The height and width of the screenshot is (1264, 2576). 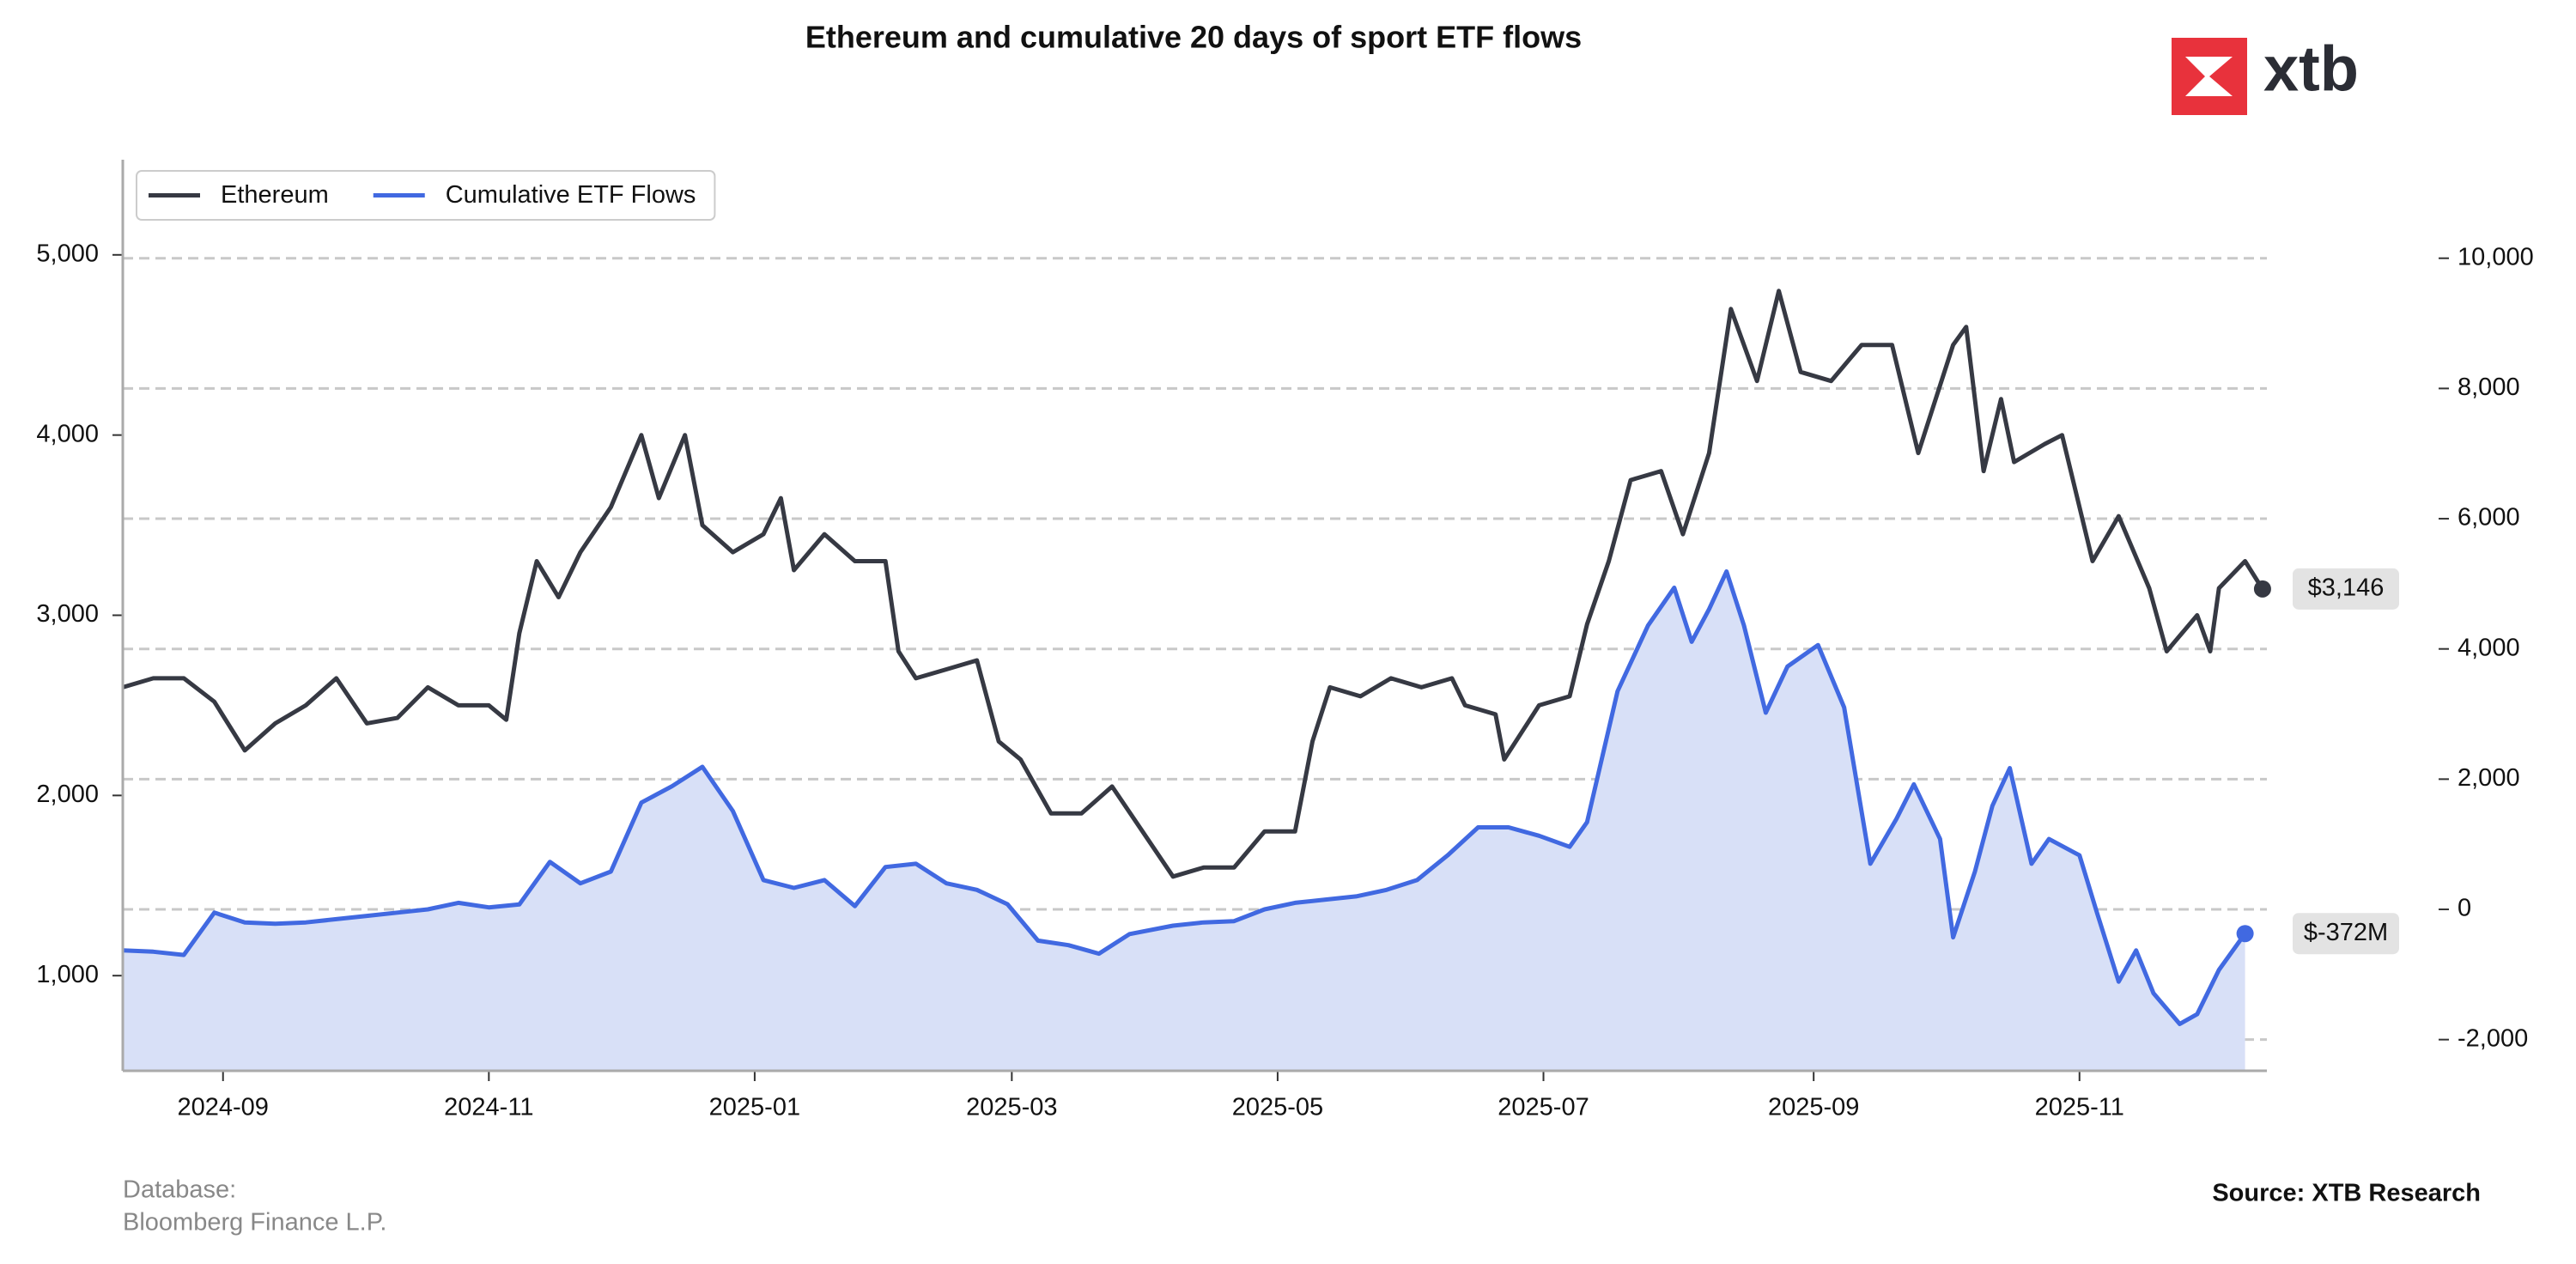 What do you see at coordinates (180, 1190) in the screenshot?
I see `database-label: Database:` at bounding box center [180, 1190].